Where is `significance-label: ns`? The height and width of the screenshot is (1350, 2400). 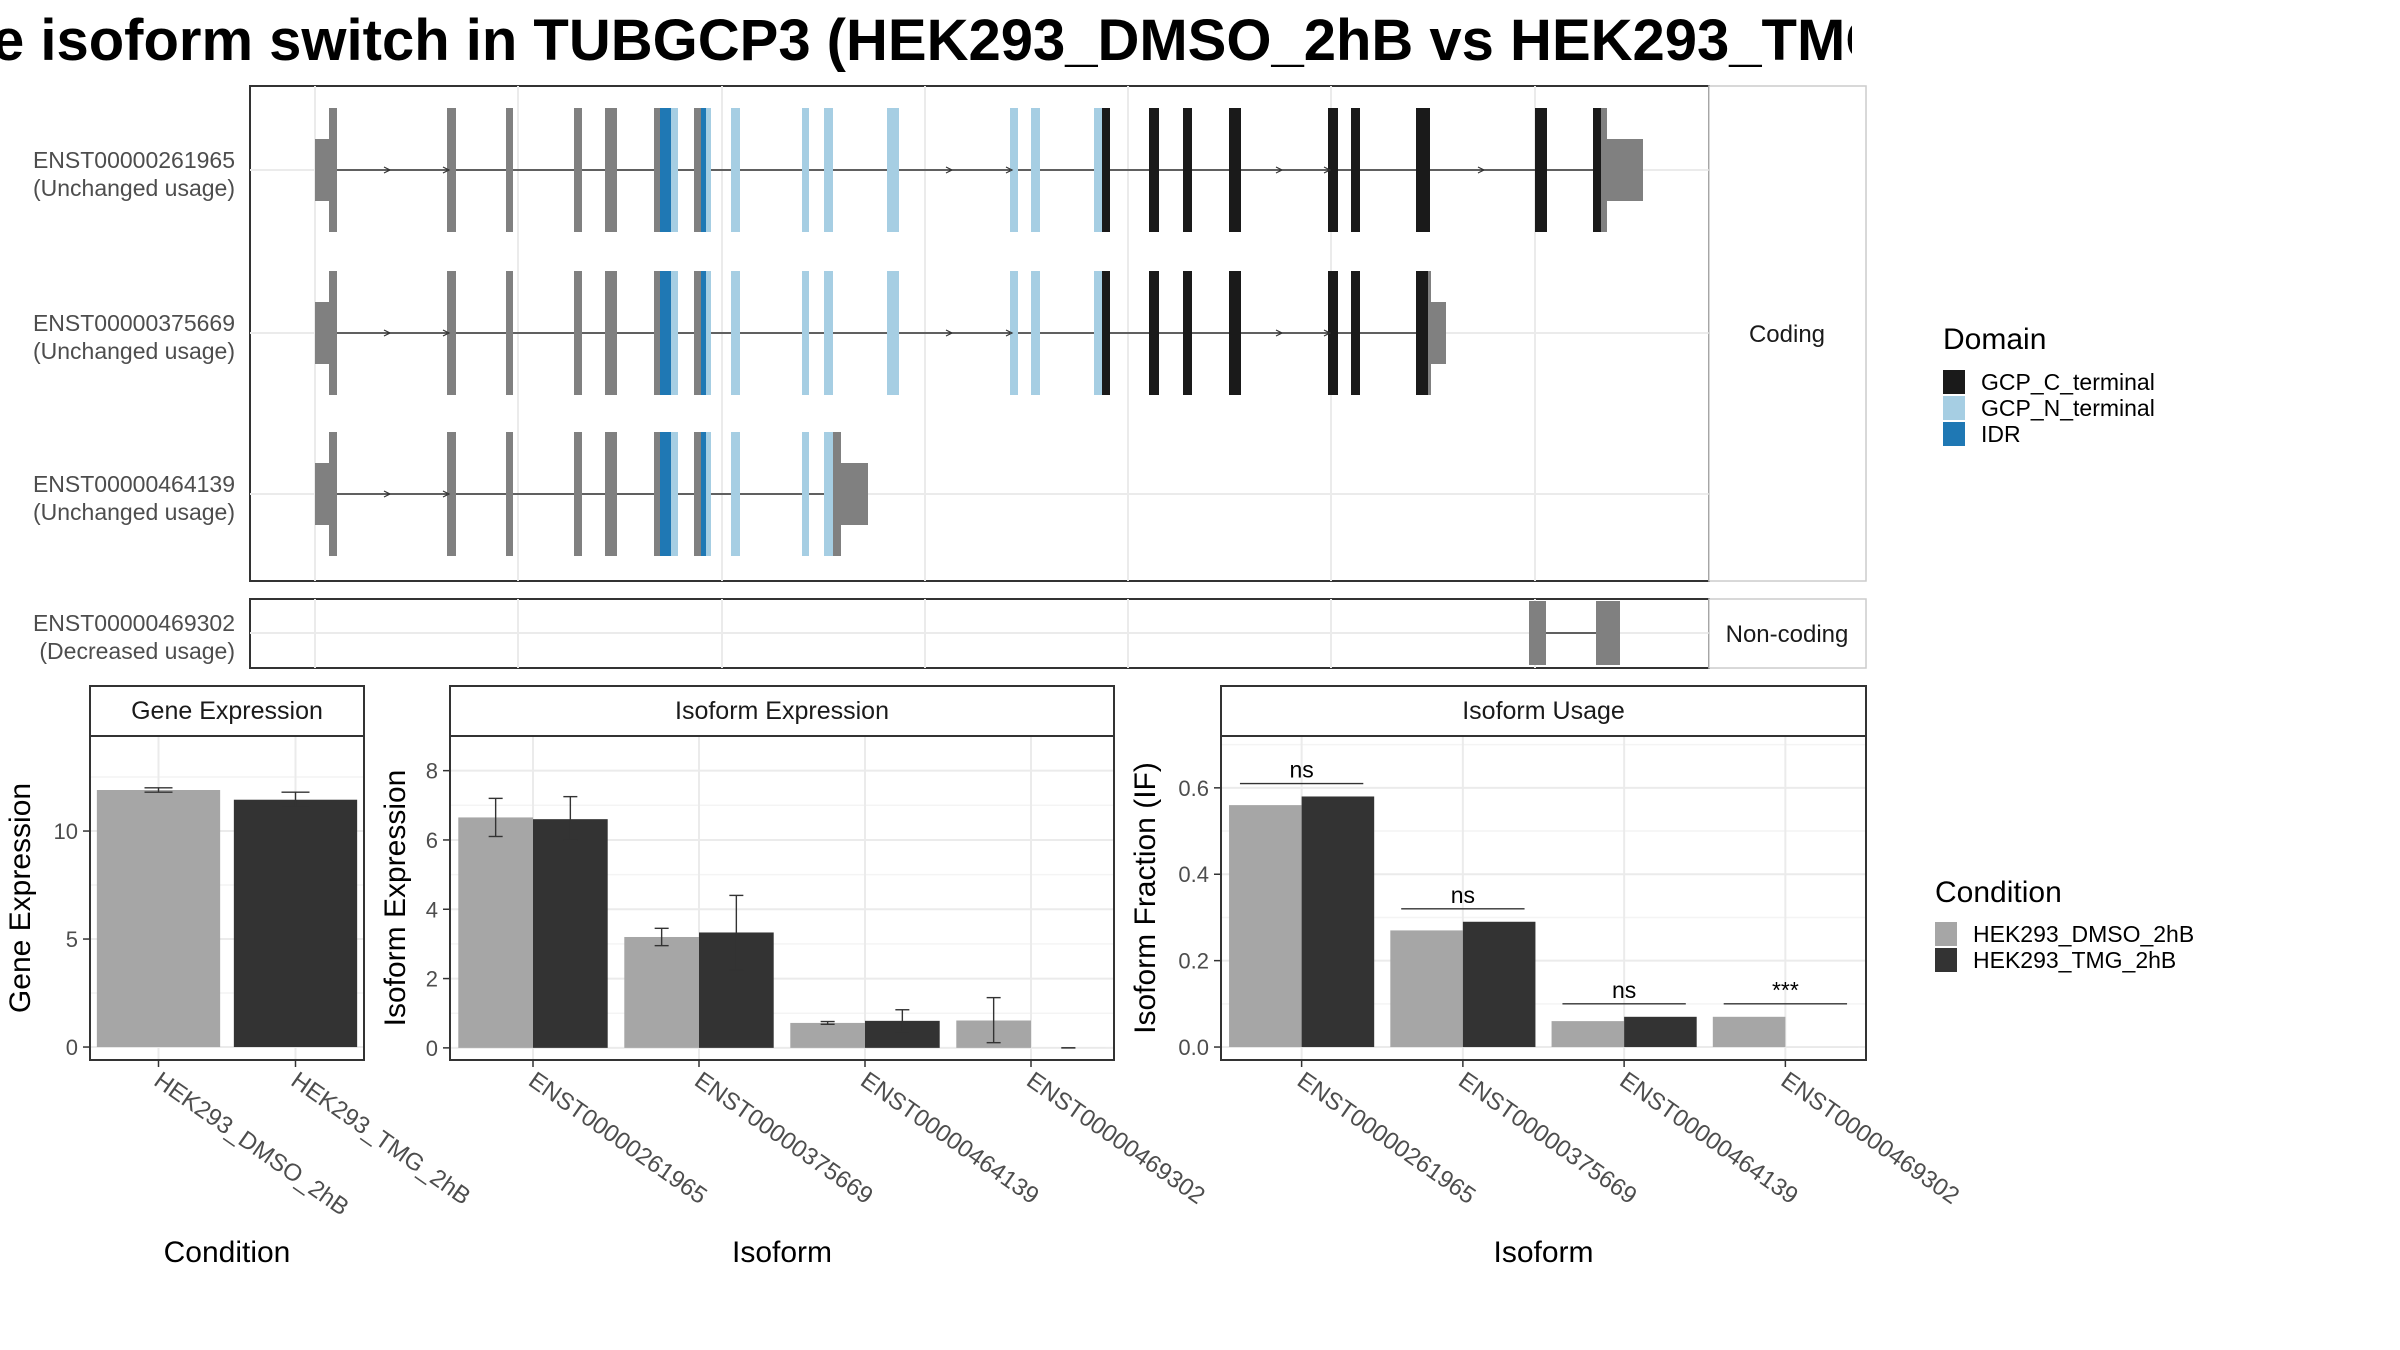
significance-label: ns is located at coordinates (1463, 895).